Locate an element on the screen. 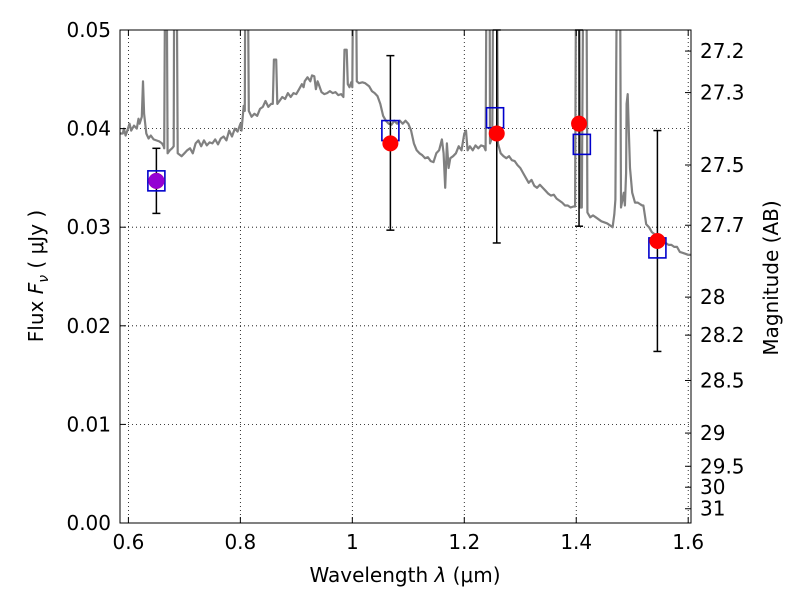 The image size is (800, 600). y2-tick-label: 28.5 is located at coordinates (722, 380).